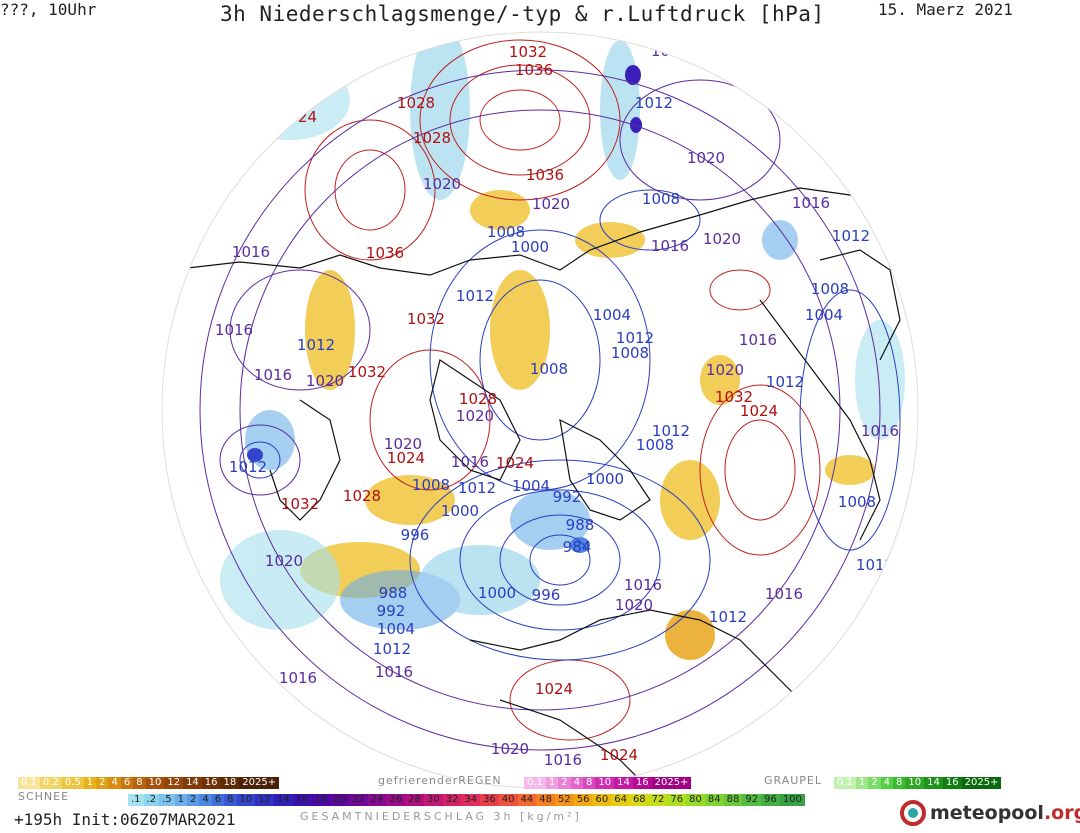 This screenshot has width=1080, height=833. I want to click on legend-swatch: 84, so click(714, 800).